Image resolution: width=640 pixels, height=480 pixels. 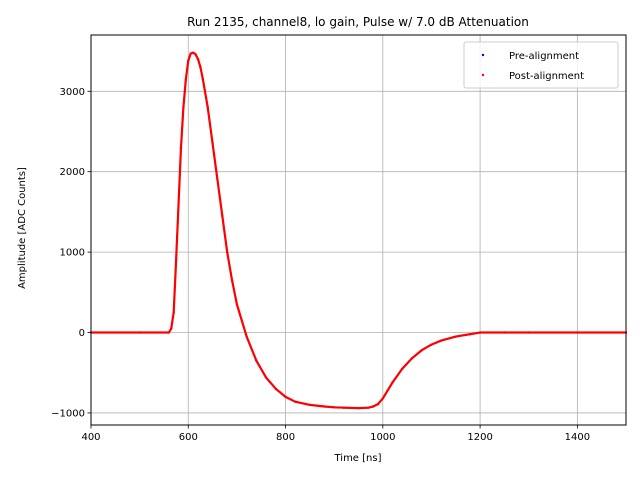 I want to click on legend-marker-post-alignment, so click(x=483, y=75).